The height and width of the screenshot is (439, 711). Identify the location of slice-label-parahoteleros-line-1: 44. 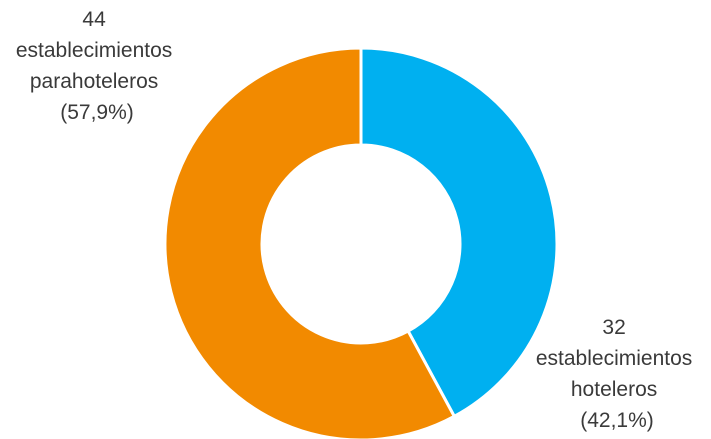
(94, 19).